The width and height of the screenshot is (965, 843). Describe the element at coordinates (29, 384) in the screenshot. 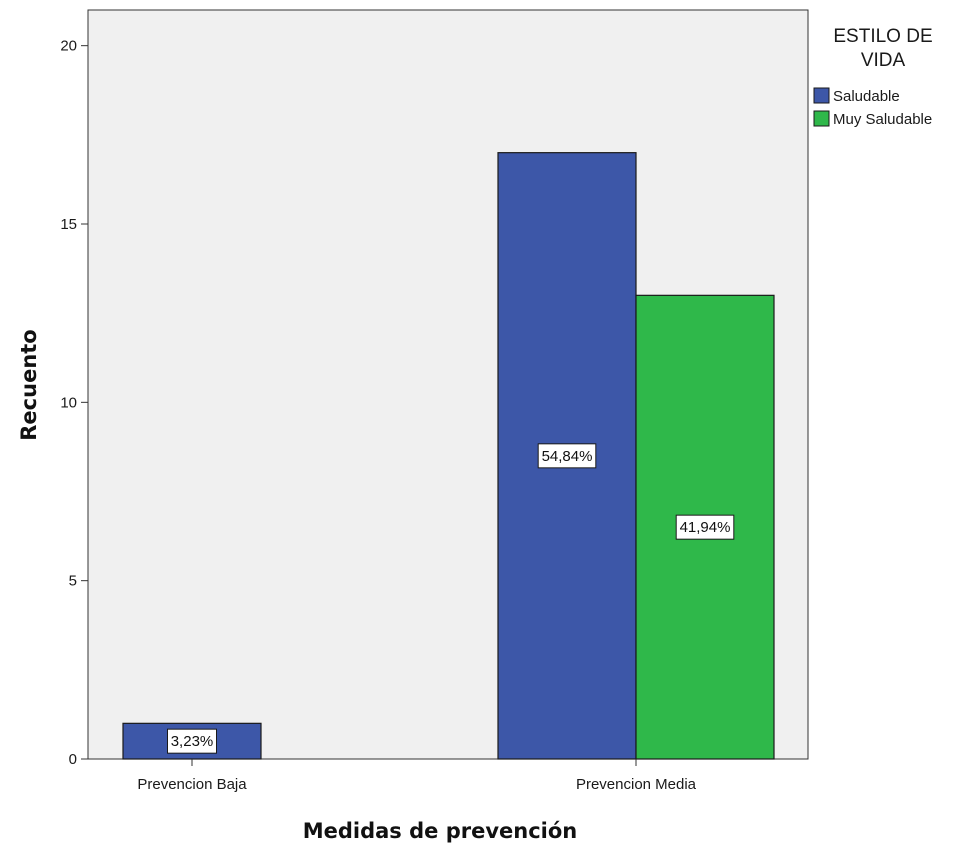

I see `y-axis-title: Recuento` at that location.